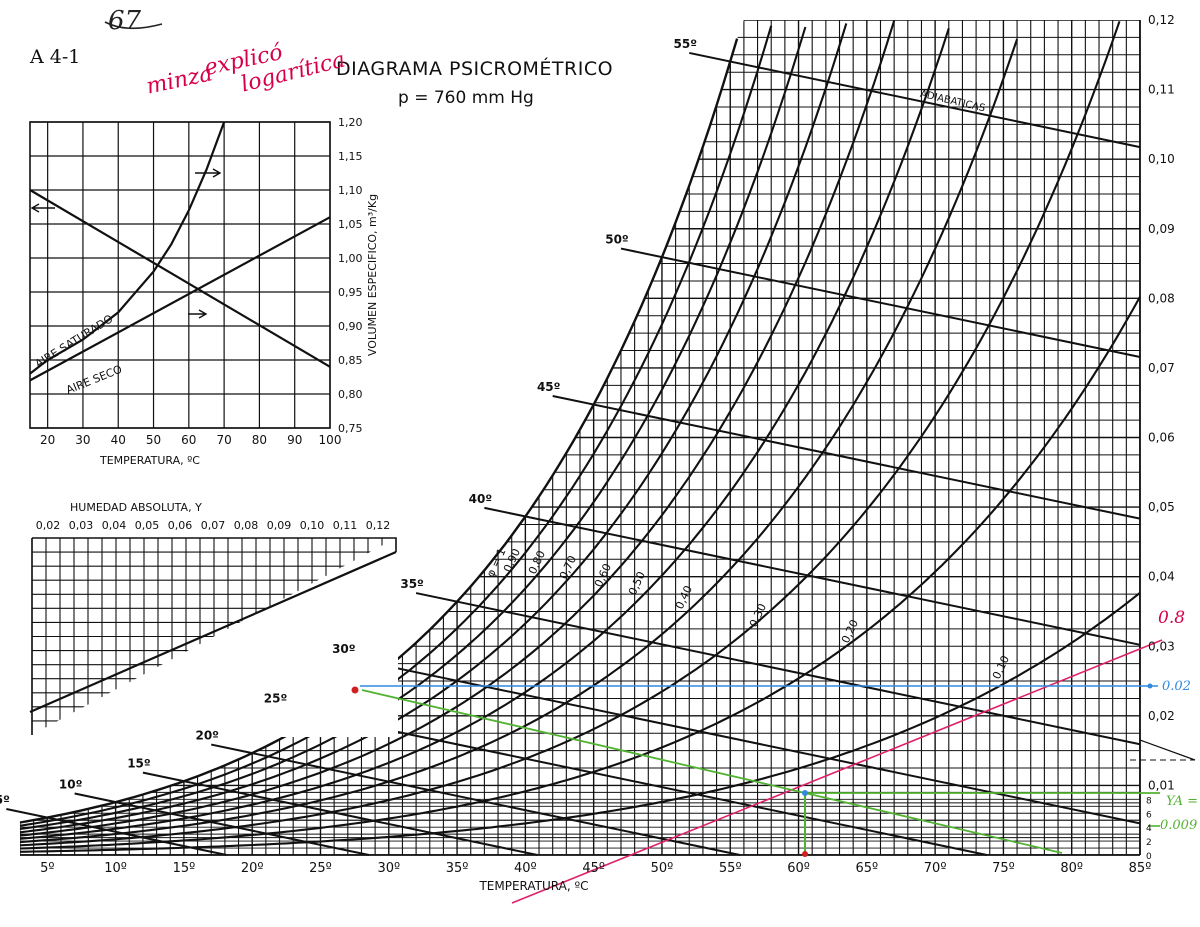  Describe the element at coordinates (805, 793) in the screenshot. I see `annotation-blue-dot` at that location.